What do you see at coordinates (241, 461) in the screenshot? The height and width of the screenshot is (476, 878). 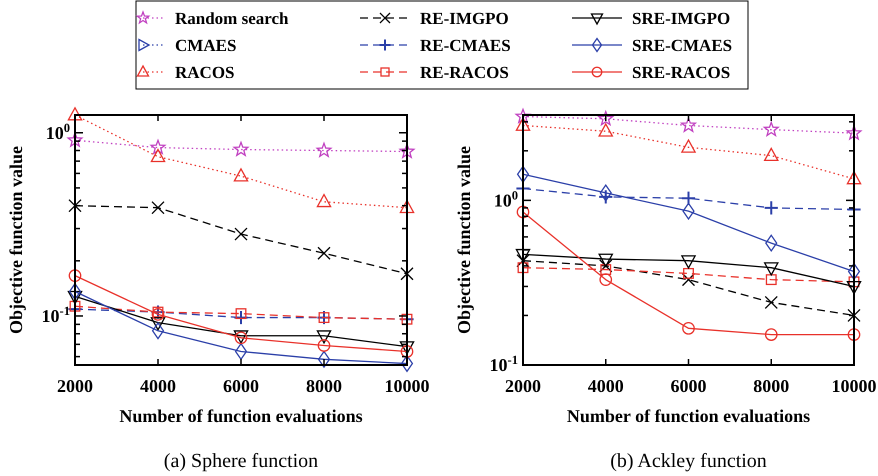 I see `text: (a) Sphere function` at bounding box center [241, 461].